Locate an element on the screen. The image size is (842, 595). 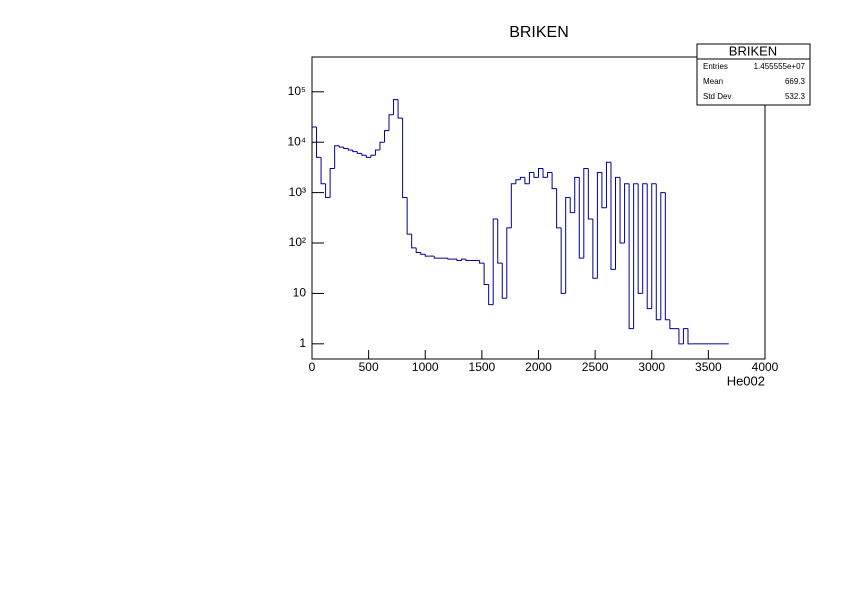
y-tick-label: 10⁵ is located at coordinates (297, 91).